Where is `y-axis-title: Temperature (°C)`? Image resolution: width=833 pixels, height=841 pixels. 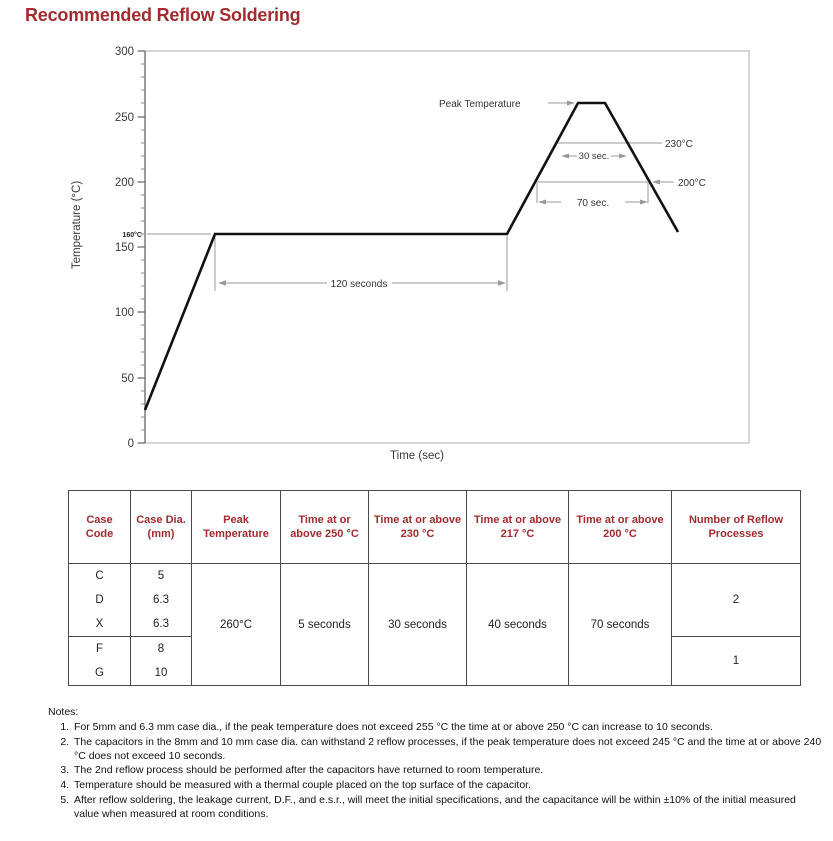 y-axis-title: Temperature (°C) is located at coordinates (77, 225).